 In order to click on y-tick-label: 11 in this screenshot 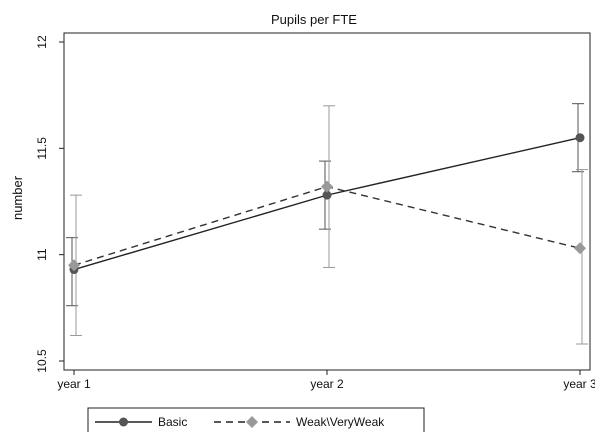, I will do `click(42, 254)`.